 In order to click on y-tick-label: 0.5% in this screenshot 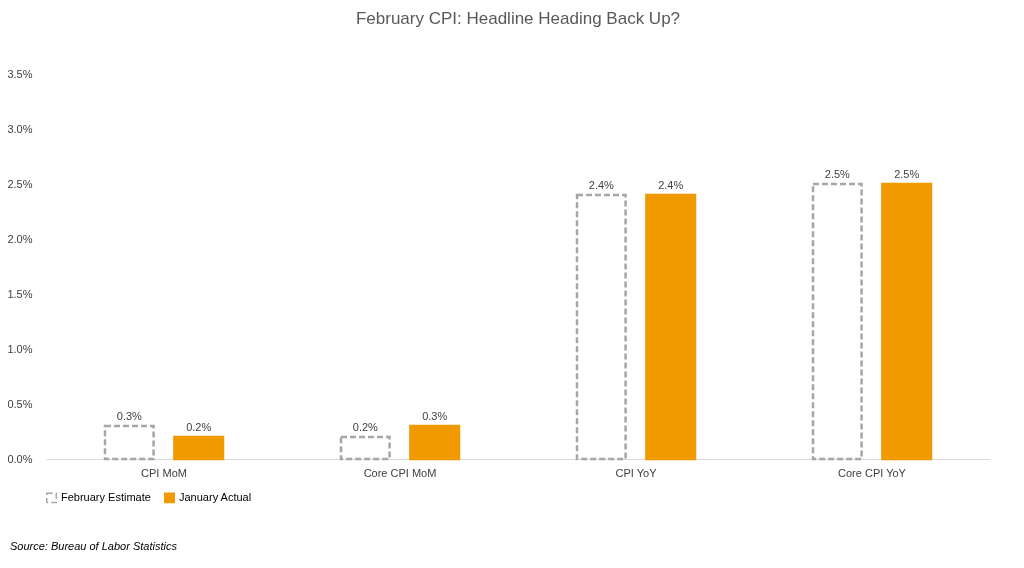, I will do `click(20, 403)`.